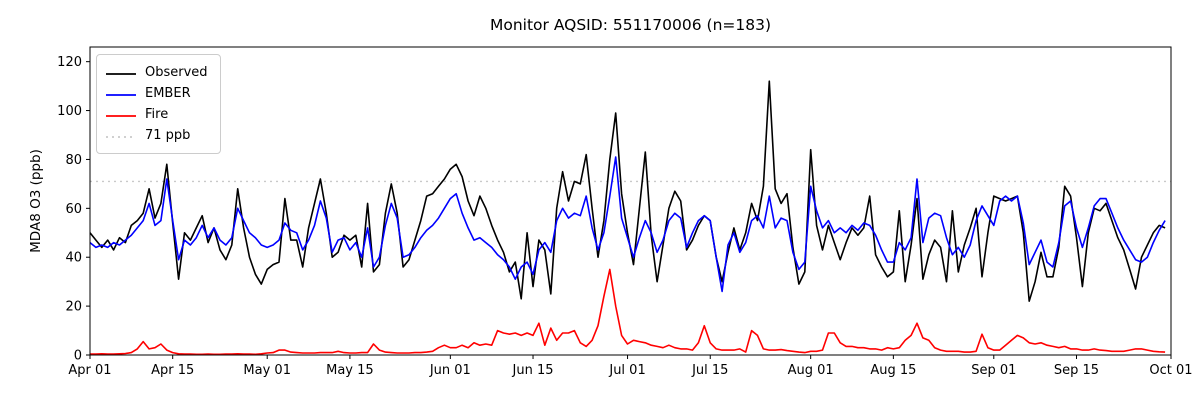 The width and height of the screenshot is (1200, 400). What do you see at coordinates (69, 111) in the screenshot?
I see `y-tick-label: 100` at bounding box center [69, 111].